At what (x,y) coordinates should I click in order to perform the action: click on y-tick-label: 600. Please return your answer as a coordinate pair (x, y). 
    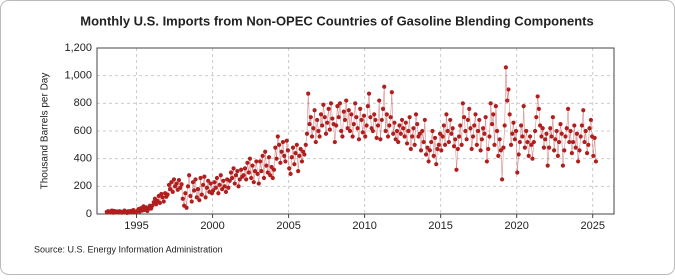
    Looking at the image, I should click on (83, 131).